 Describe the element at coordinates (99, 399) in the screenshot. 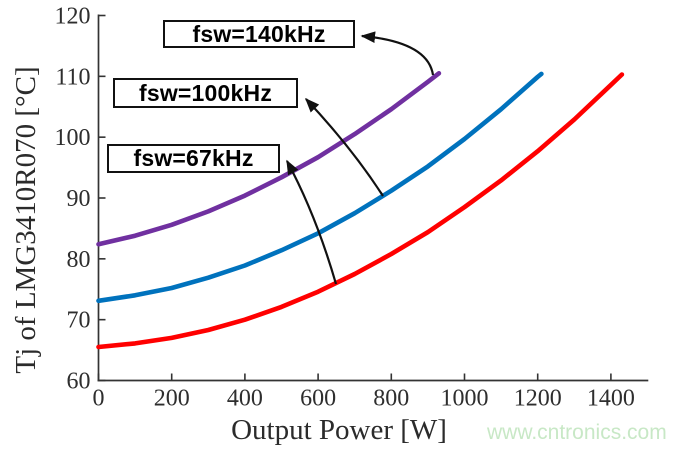

I see `x-tick-label: 0` at that location.